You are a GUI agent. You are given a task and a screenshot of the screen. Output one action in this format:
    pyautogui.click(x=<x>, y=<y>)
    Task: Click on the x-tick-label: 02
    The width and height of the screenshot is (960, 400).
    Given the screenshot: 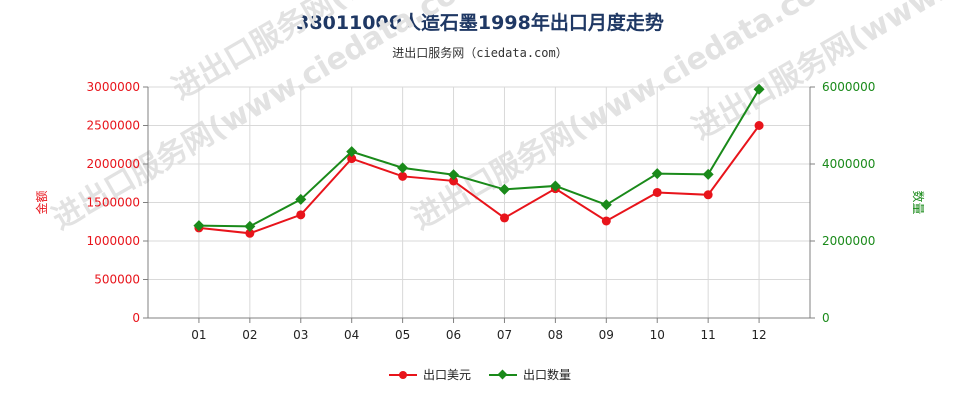 What is the action you would take?
    pyautogui.click(x=249, y=335)
    